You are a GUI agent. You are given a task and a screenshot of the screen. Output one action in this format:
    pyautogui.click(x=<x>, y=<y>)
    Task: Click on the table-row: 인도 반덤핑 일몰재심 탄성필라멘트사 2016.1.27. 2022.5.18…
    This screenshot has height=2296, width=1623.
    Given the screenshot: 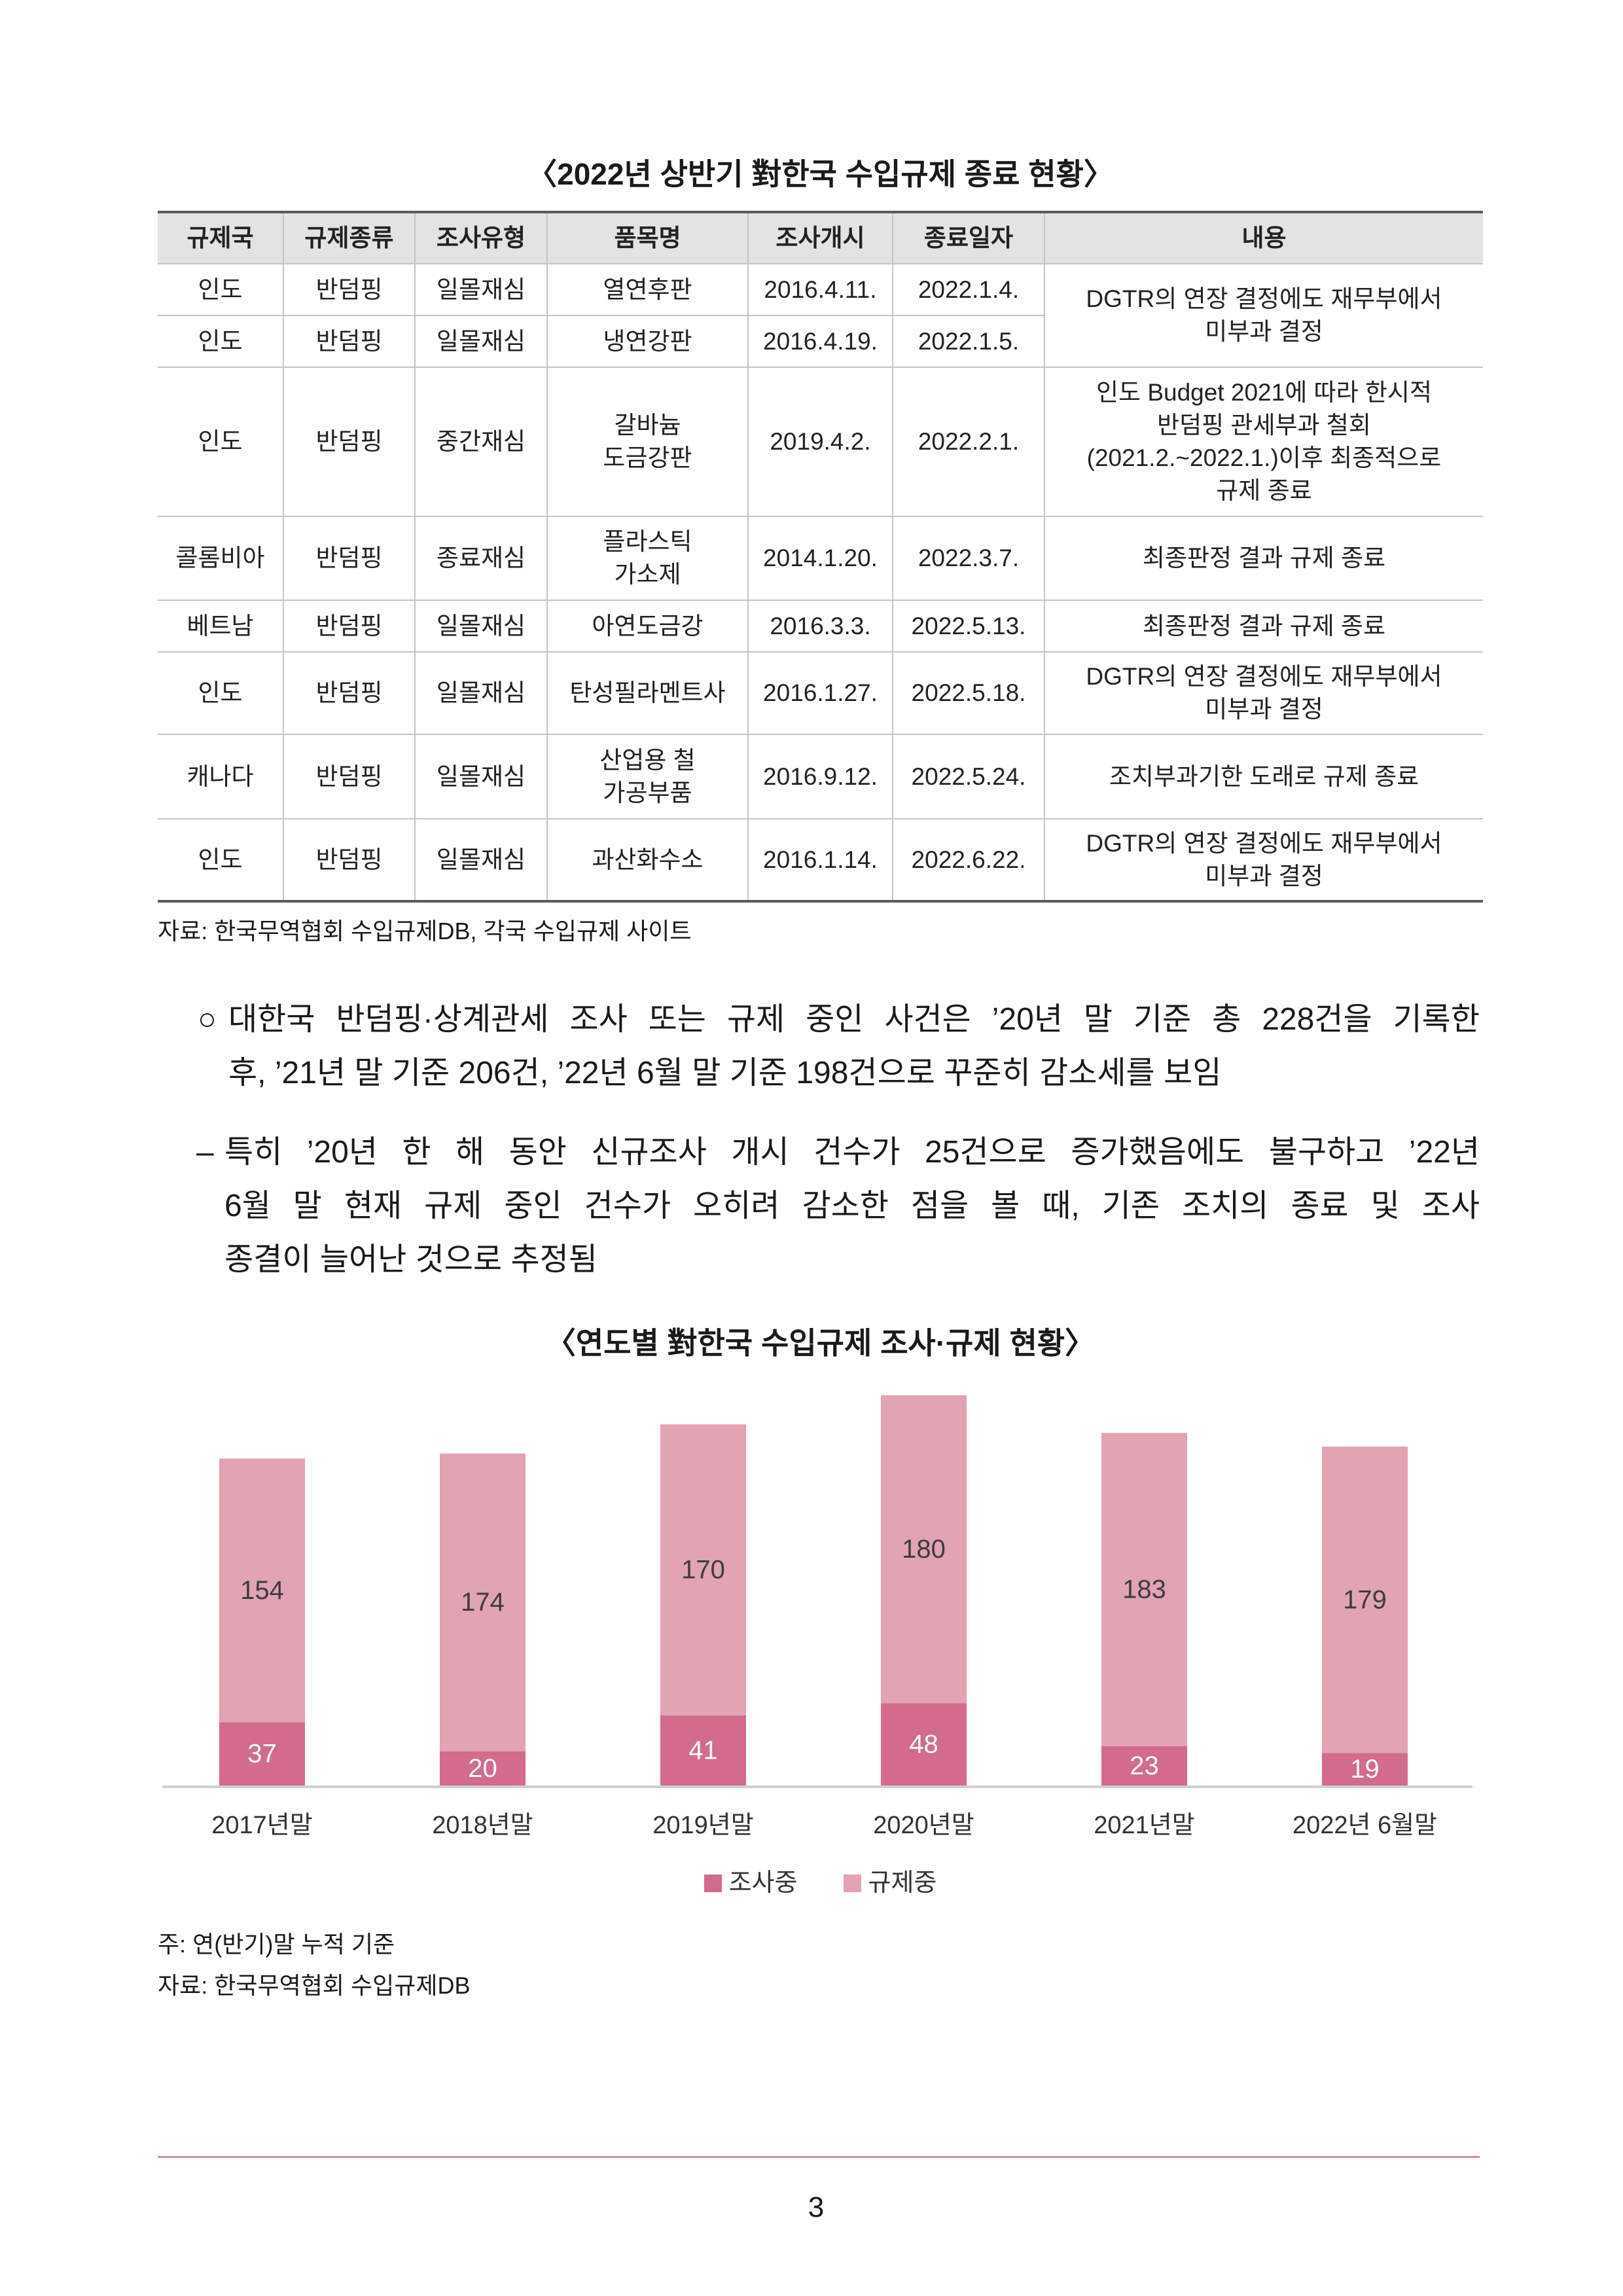 What is the action you would take?
    pyautogui.click(x=820, y=693)
    